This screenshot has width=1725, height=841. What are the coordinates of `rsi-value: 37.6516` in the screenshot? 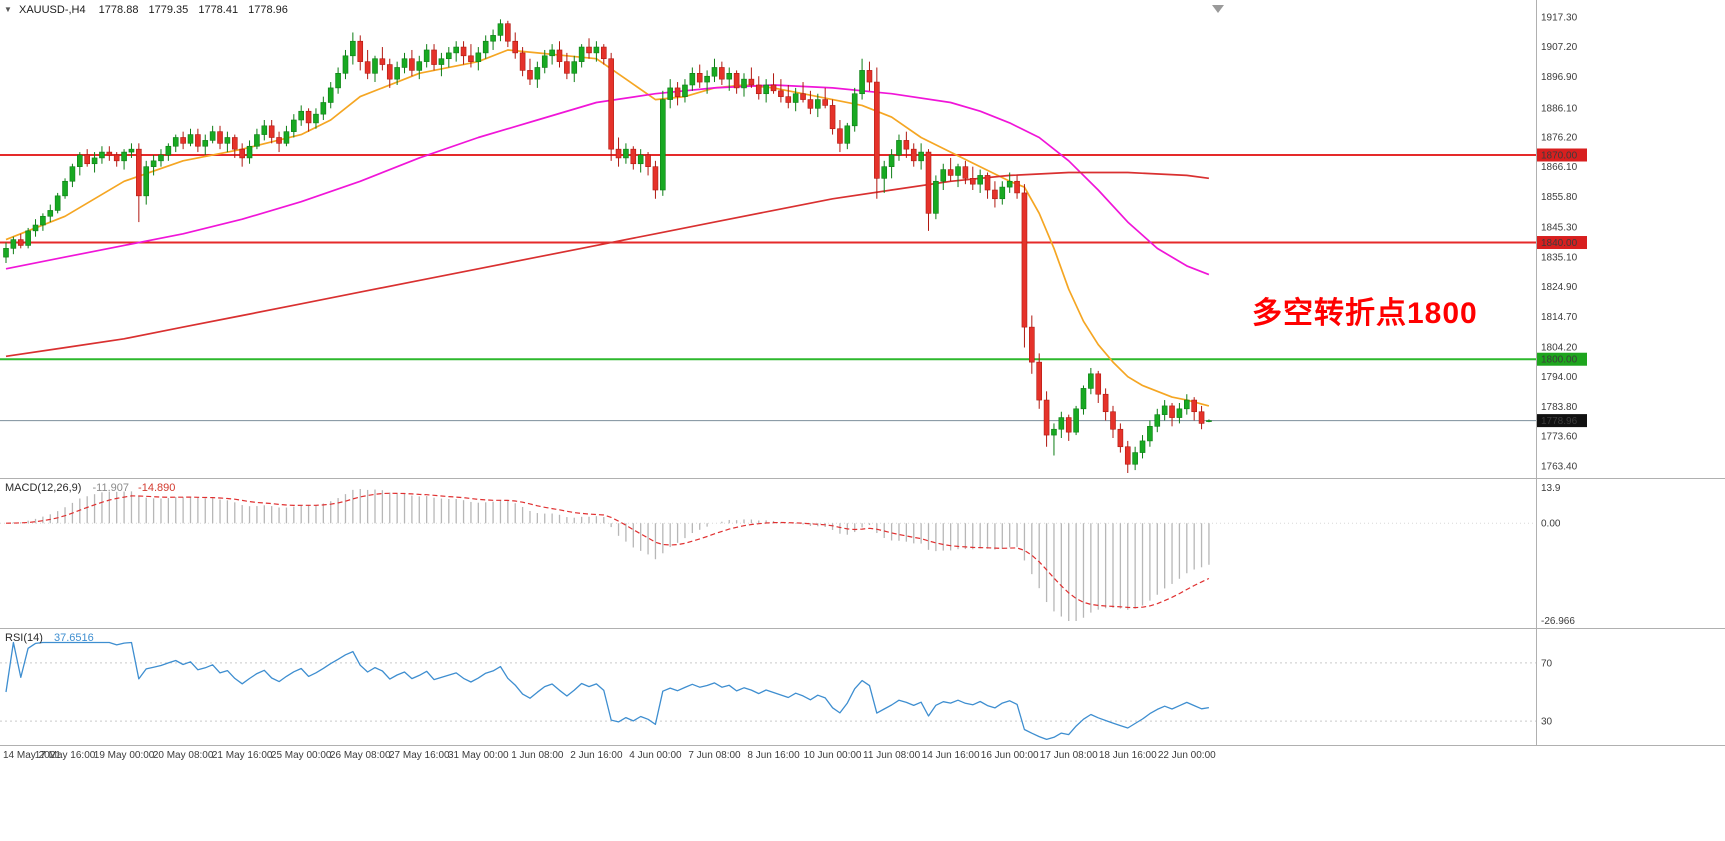 It's located at (73, 638).